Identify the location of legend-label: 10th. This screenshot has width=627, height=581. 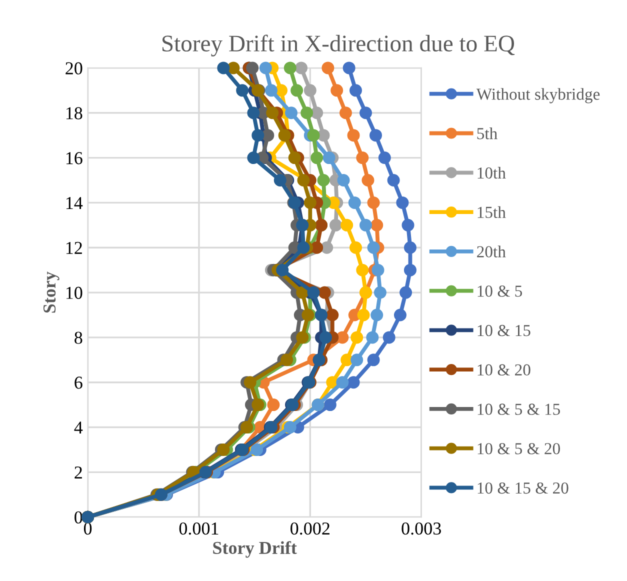
(492, 172).